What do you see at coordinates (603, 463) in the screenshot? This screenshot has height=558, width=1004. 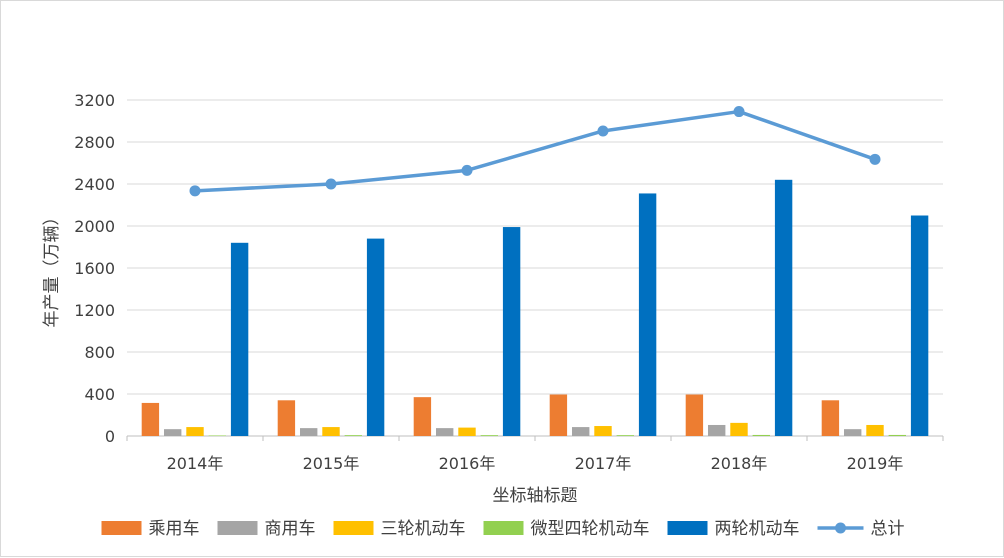 I see `x-tick-label: 2017年` at bounding box center [603, 463].